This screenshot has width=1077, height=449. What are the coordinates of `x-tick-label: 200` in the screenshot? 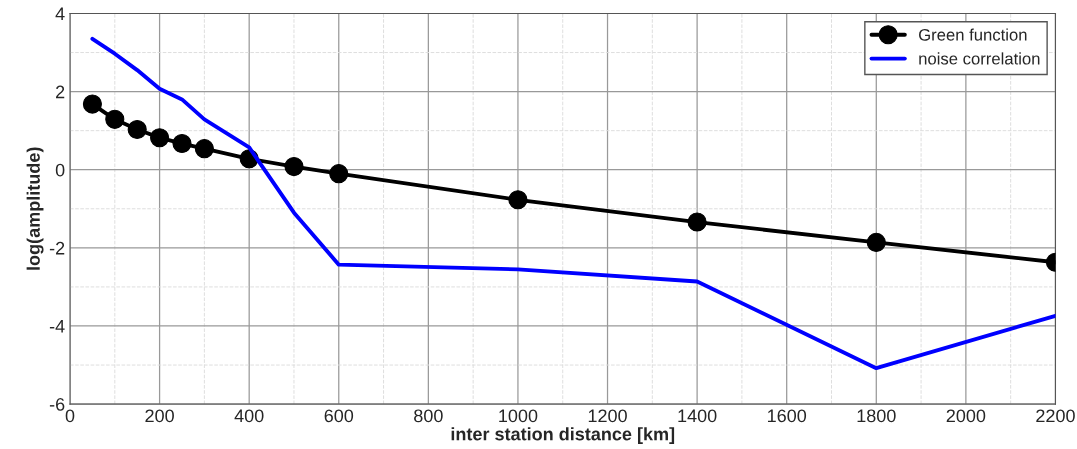 It's located at (159, 416).